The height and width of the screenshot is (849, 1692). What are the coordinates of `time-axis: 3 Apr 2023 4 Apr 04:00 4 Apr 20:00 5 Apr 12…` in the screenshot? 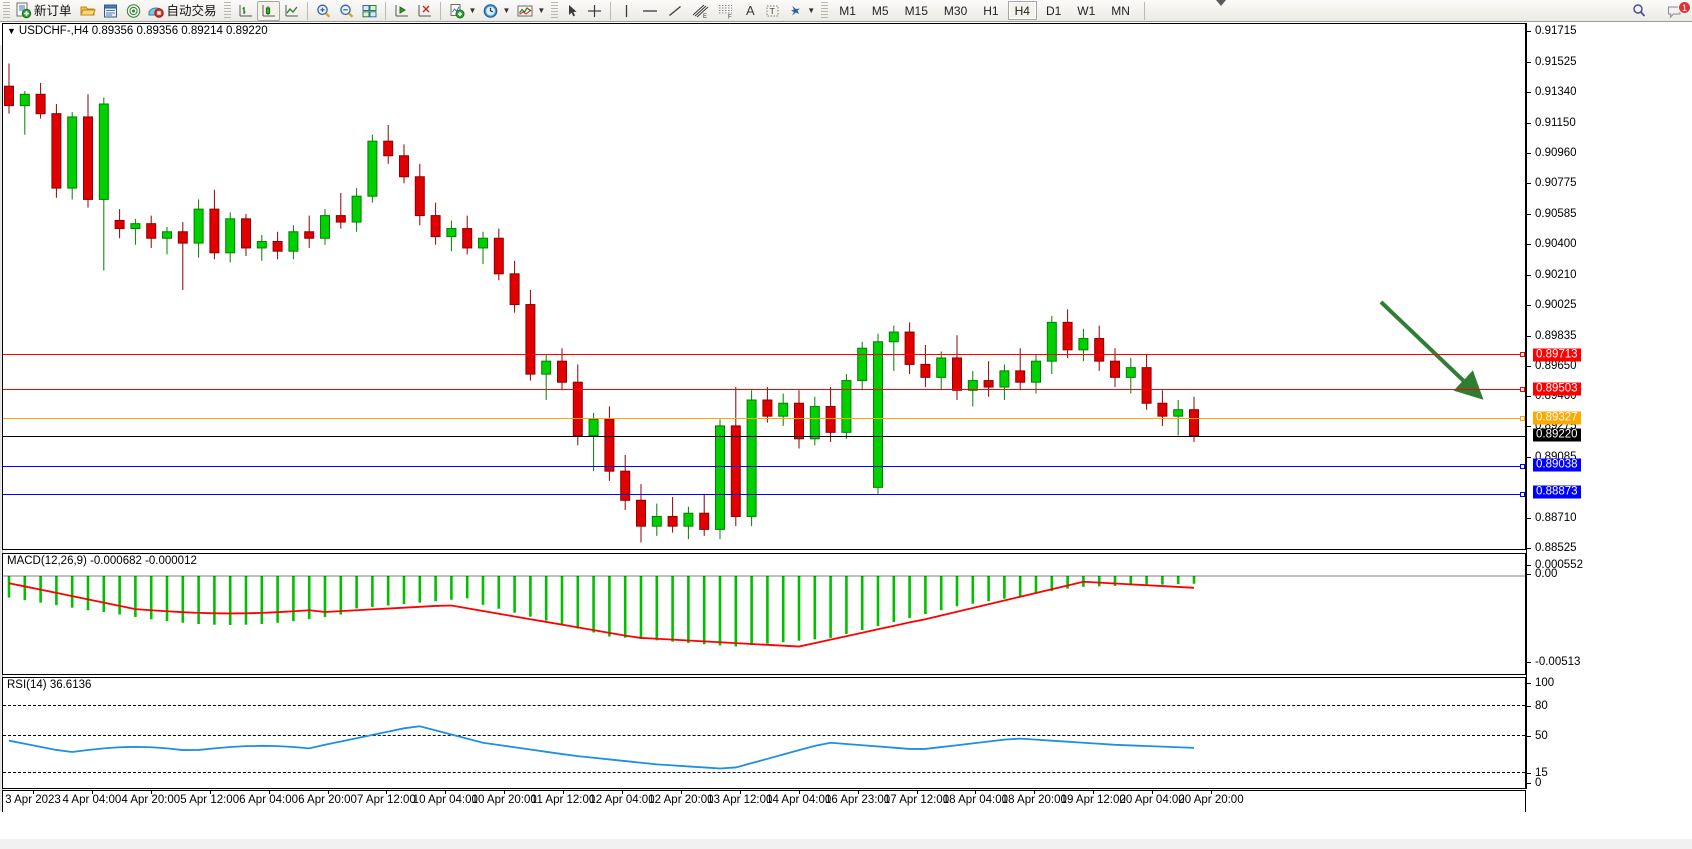 It's located at (764, 801).